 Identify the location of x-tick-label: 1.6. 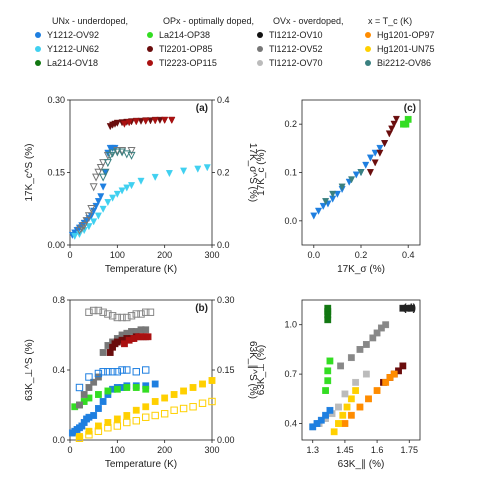
(377, 450).